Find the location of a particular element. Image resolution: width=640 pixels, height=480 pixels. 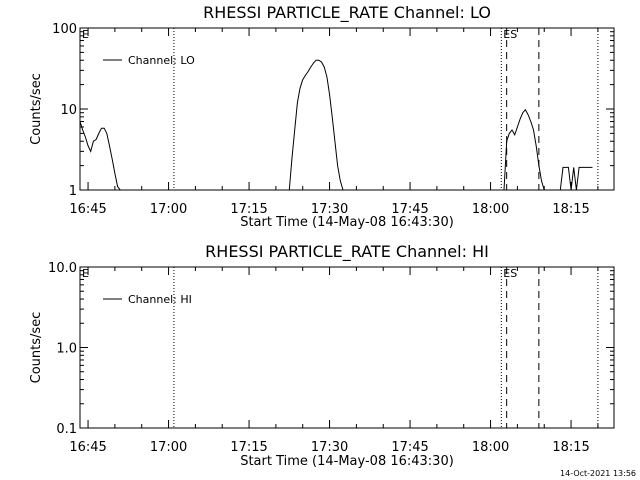

legend-label: Channel: LO is located at coordinates (161, 60).